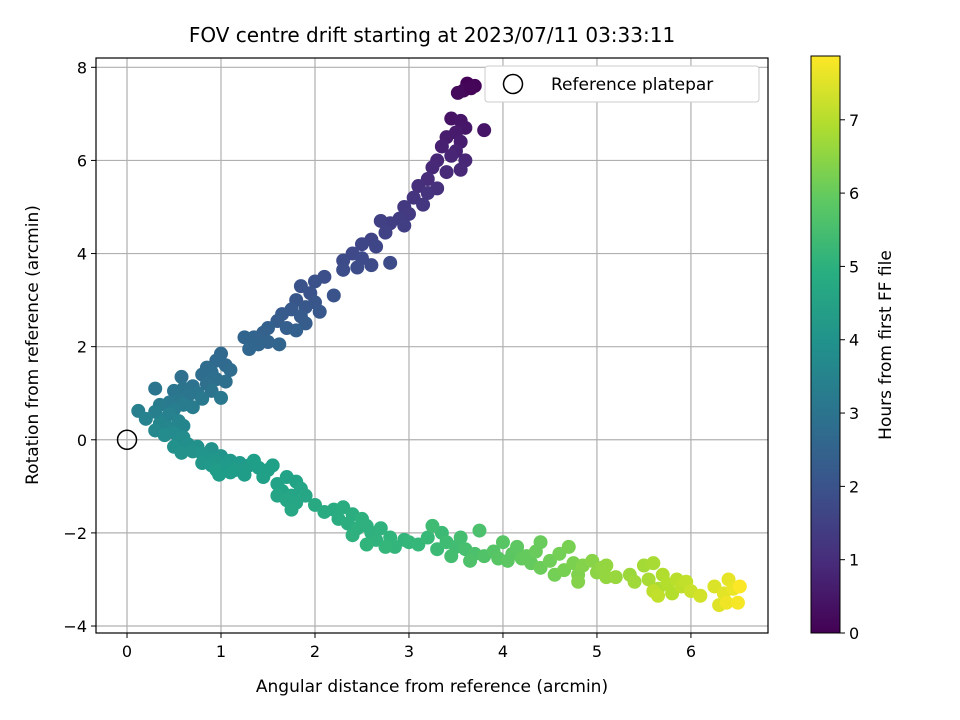 The image size is (960, 720). I want to click on x-axis-ticks: 0 1 2 3 4 5 6, so click(409, 647).